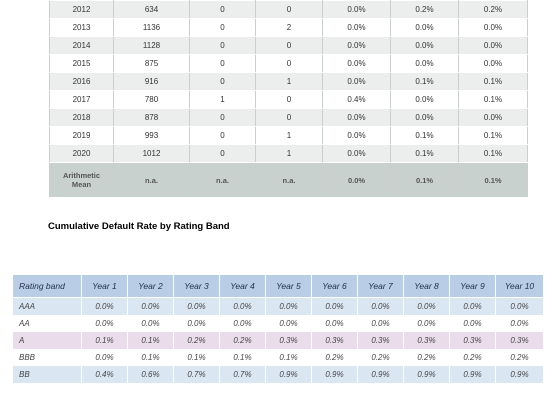  What do you see at coordinates (81, 117) in the screenshot?
I see `year-cell: 2018` at bounding box center [81, 117].